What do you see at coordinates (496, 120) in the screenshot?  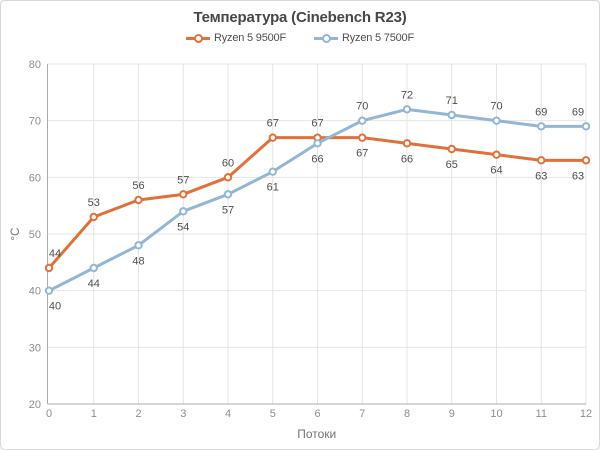 I see `marker-ryzen-5-7500f-x10` at bounding box center [496, 120].